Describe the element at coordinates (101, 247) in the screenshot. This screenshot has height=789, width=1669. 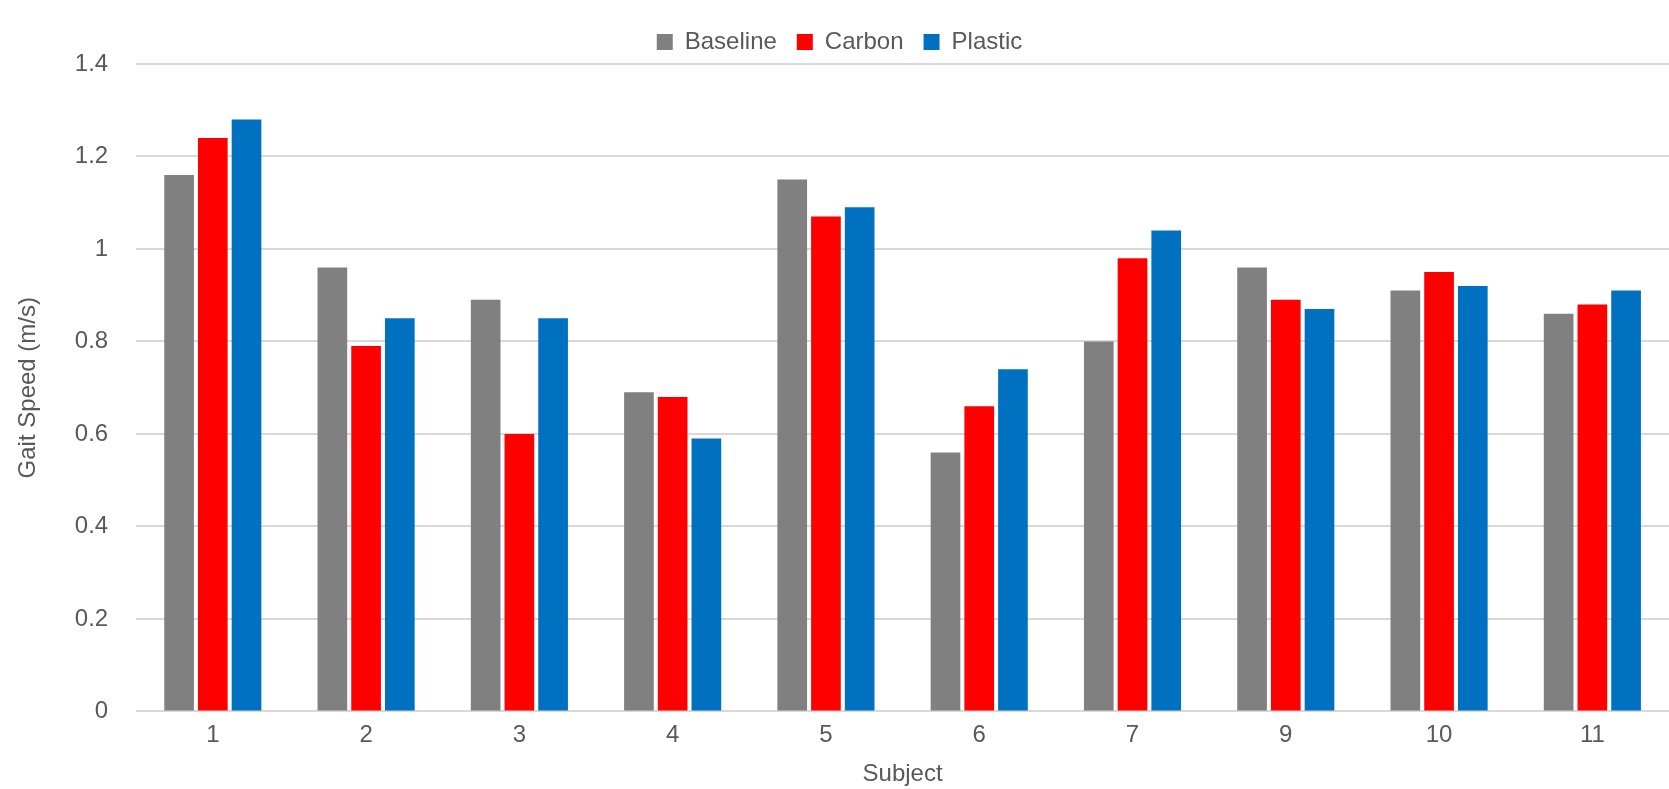
I see `y-tick-label: 1` at that location.